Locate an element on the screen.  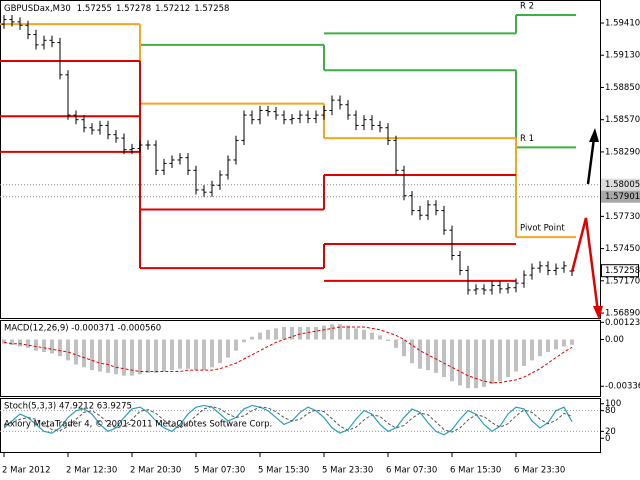
x-tick-label: 6 Mar 23:30 is located at coordinates (539, 471).